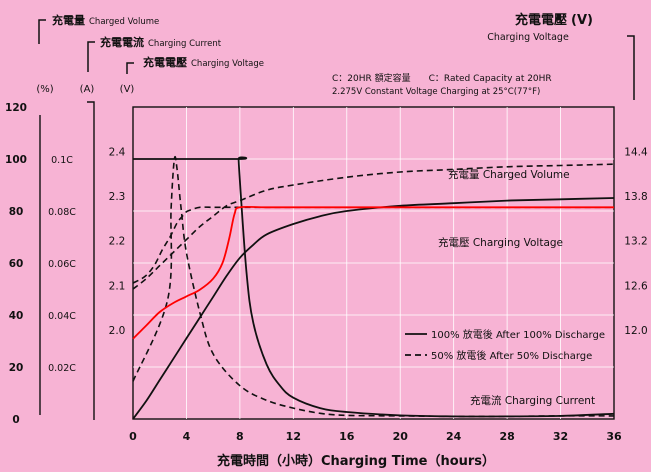 Image resolution: width=651 pixels, height=472 pixels. I want to click on header-legend-current: 充電電流 Charging Current, so click(161, 42).